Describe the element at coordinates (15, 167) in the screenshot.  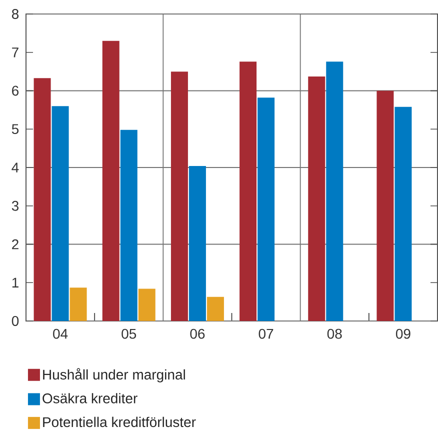
I see `y-tick-label: 4` at that location.